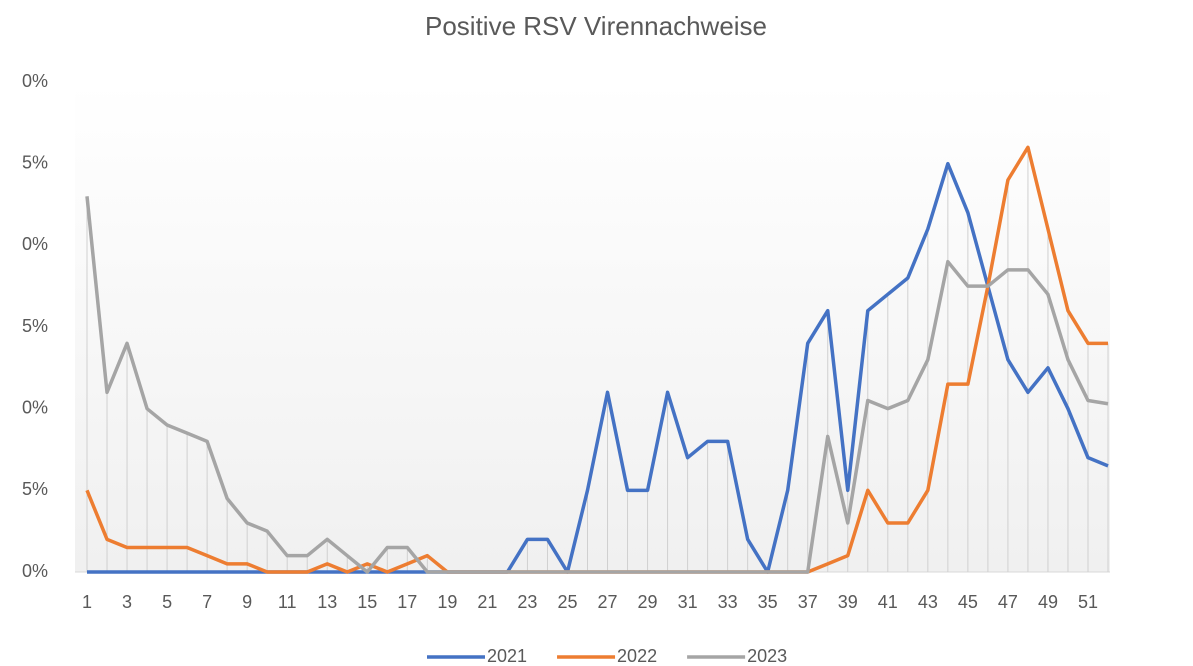 Image resolution: width=1193 pixels, height=666 pixels. Describe the element at coordinates (596, 26) in the screenshot. I see `chart-title: Positive RSV Virennachweise` at that location.